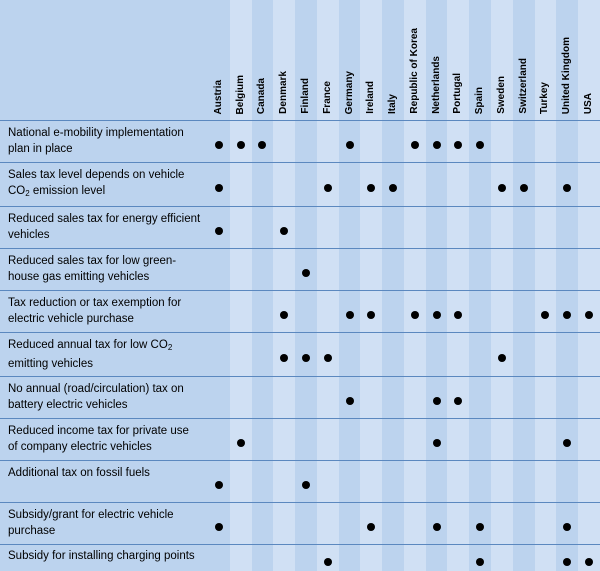 The image size is (600, 571). I want to click on row-label-text: Sales tax level depends on vehicle, so click(96, 175).